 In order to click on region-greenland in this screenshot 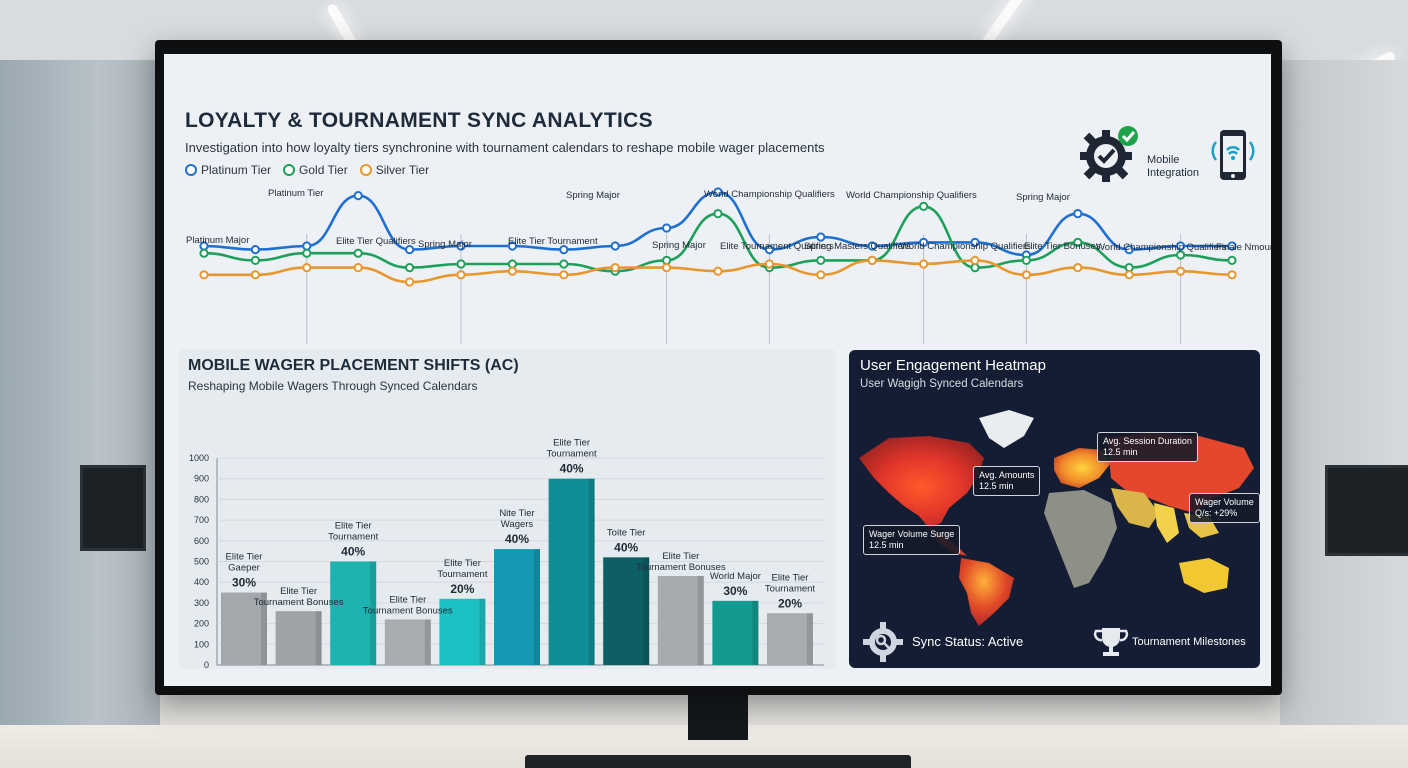, I will do `click(1006, 429)`.